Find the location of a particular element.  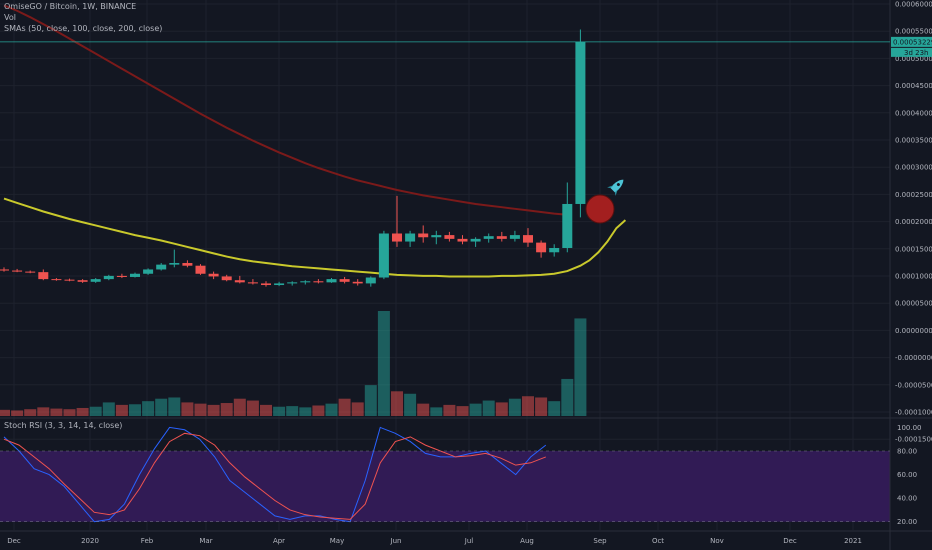

legend-sma: SMAs (50, close, 100, close, 200, close) is located at coordinates (83, 28).